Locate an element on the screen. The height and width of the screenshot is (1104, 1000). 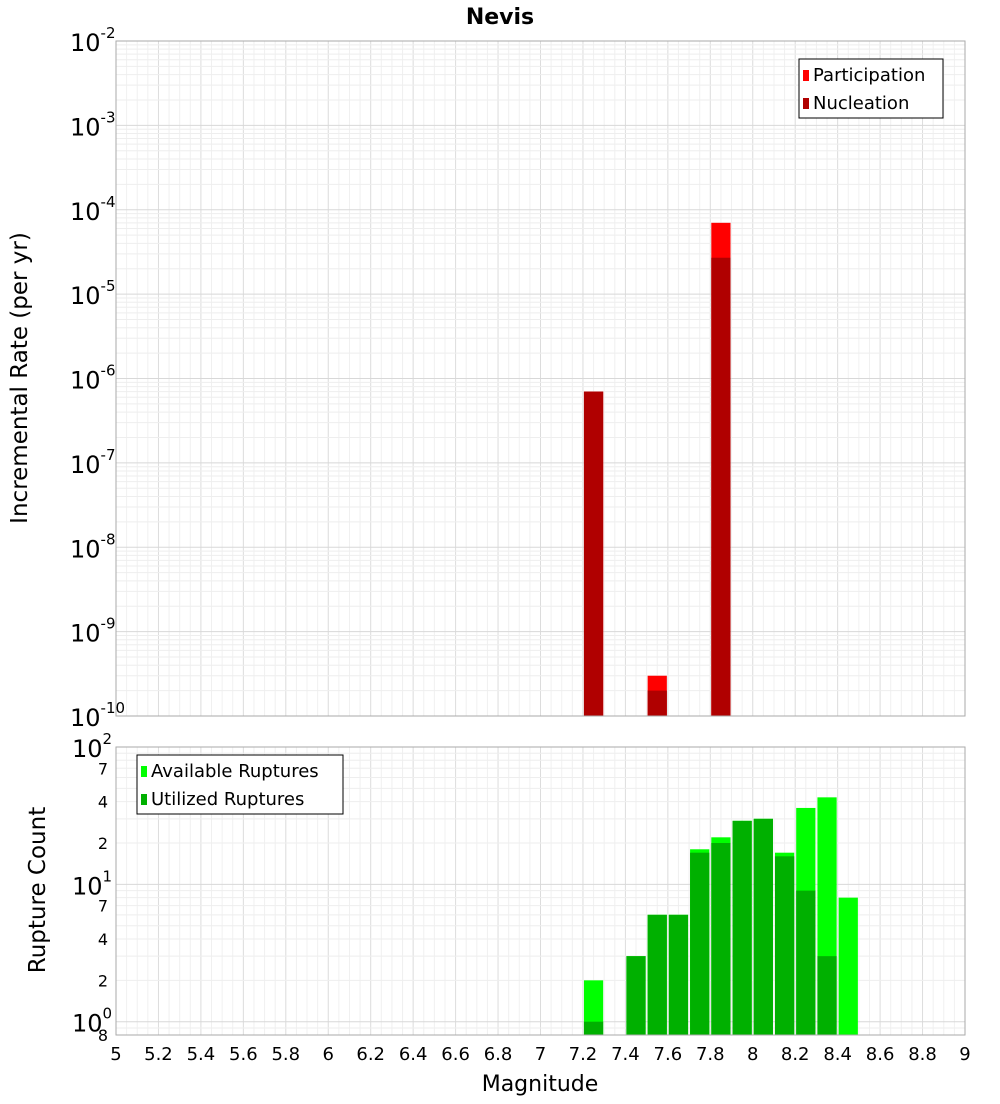
top-y-axis-label: Incremental Rate (per yr) is located at coordinates (20, 378).